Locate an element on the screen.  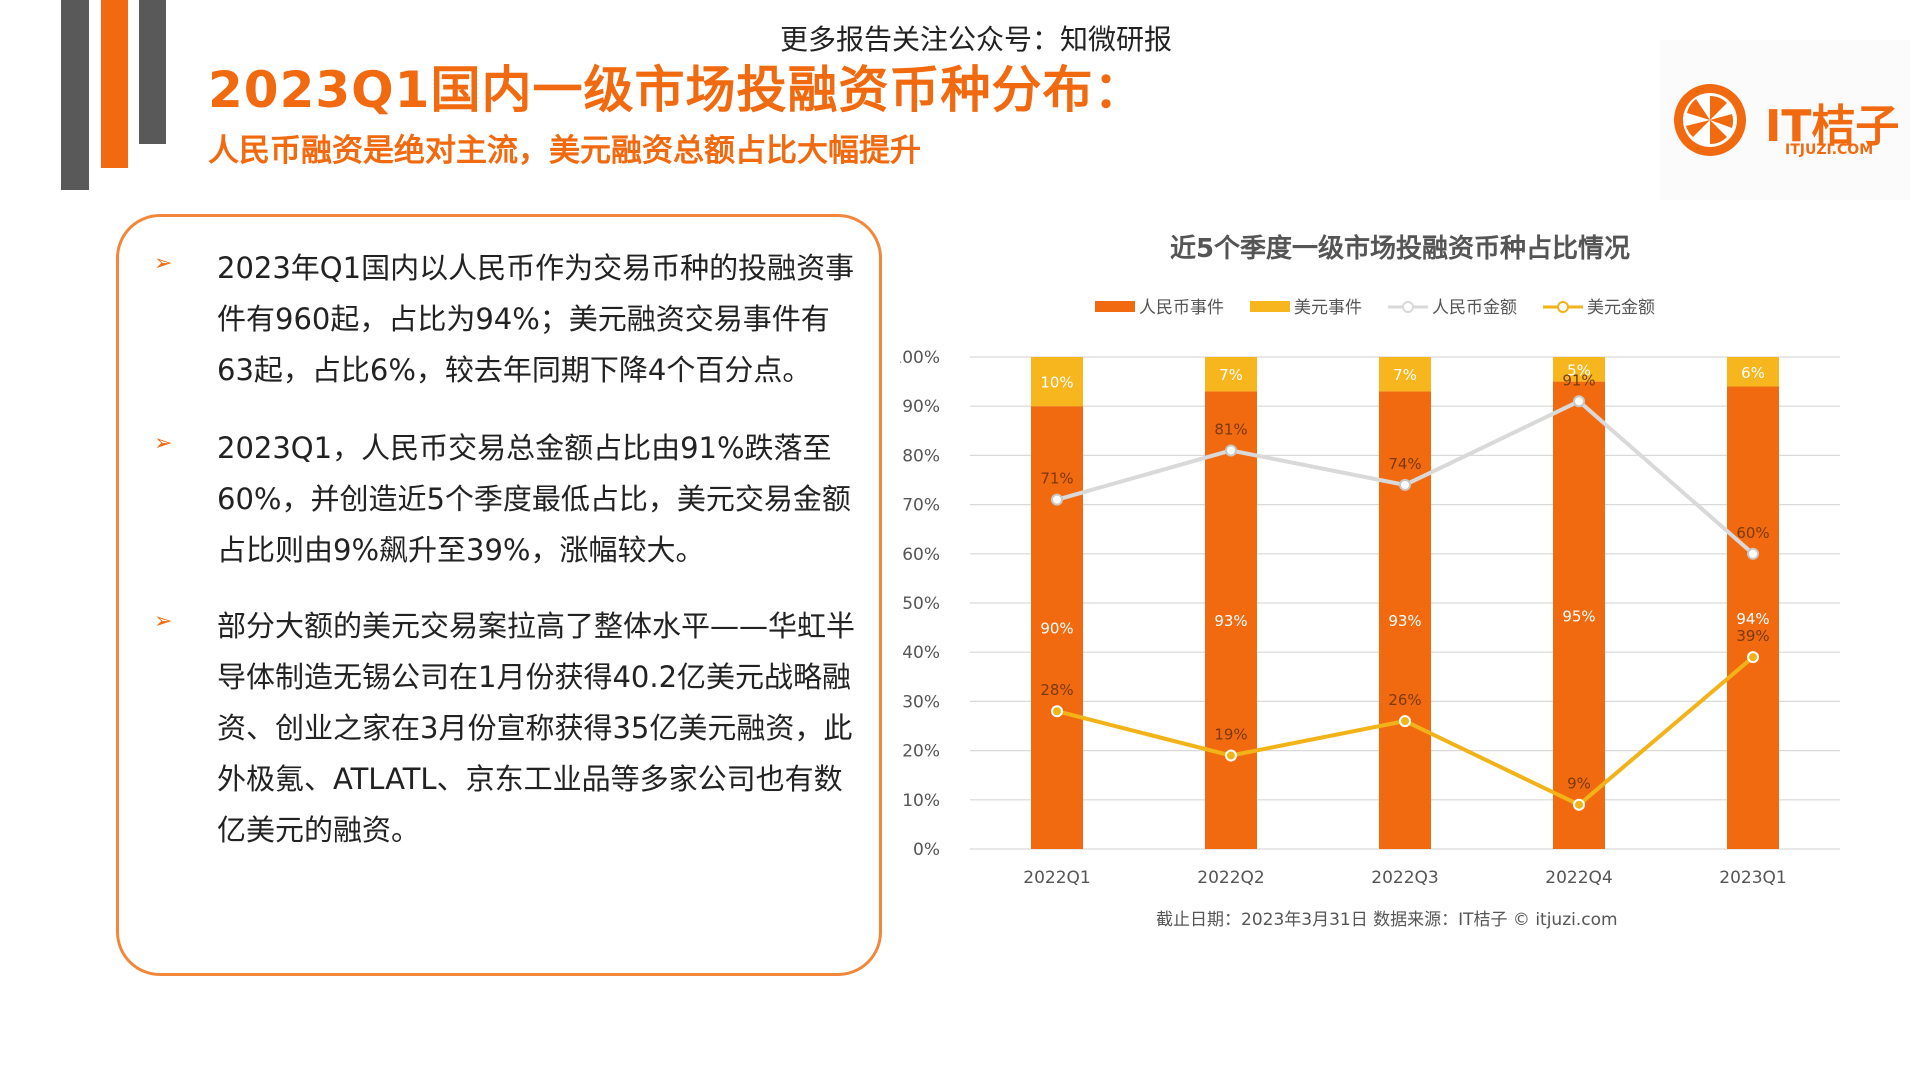
line-data-label: 81% is located at coordinates (1230, 429).